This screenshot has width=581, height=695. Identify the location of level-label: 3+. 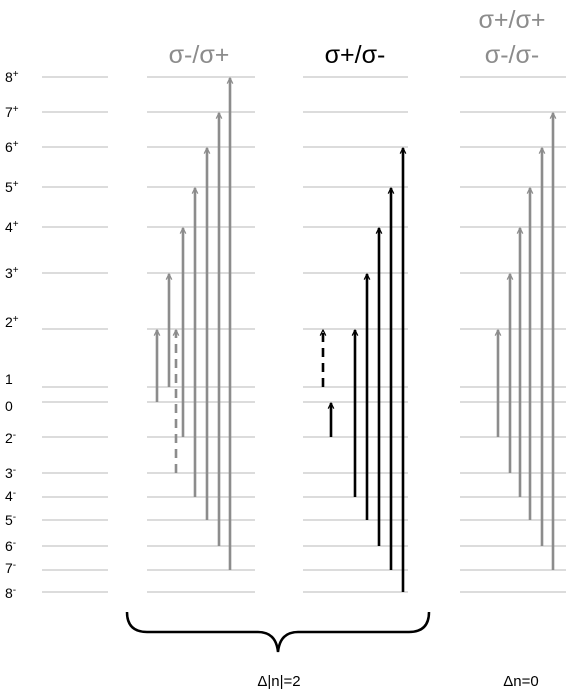
(12, 273).